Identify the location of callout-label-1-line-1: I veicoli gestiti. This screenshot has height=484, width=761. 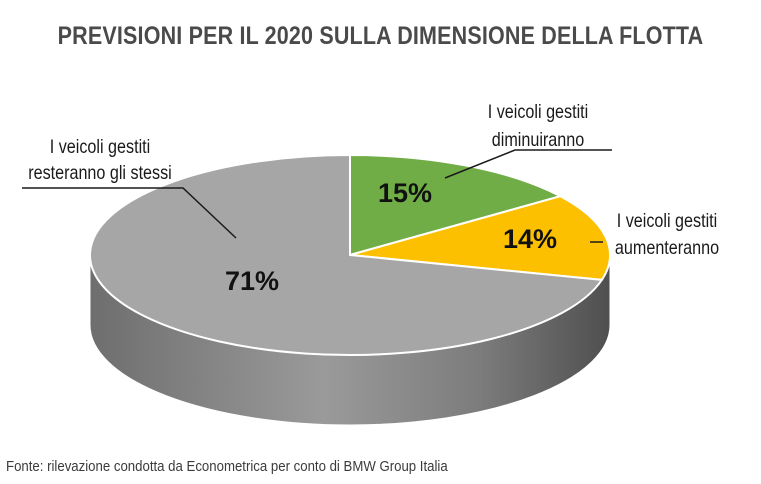
(538, 112).